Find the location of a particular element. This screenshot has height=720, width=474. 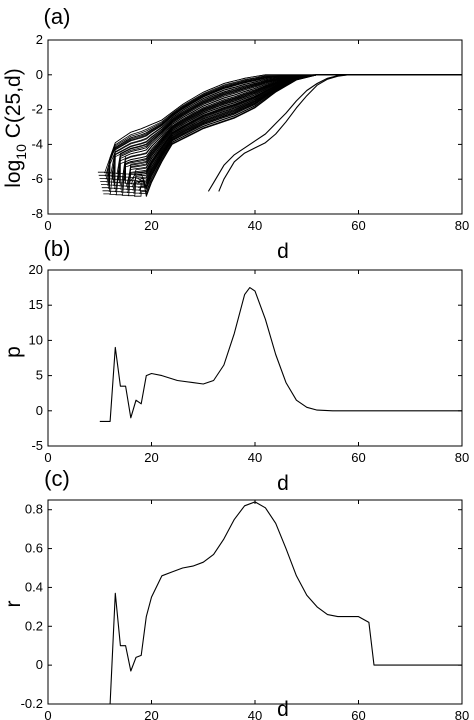

y-tick-label: 2 is located at coordinates (39, 39).